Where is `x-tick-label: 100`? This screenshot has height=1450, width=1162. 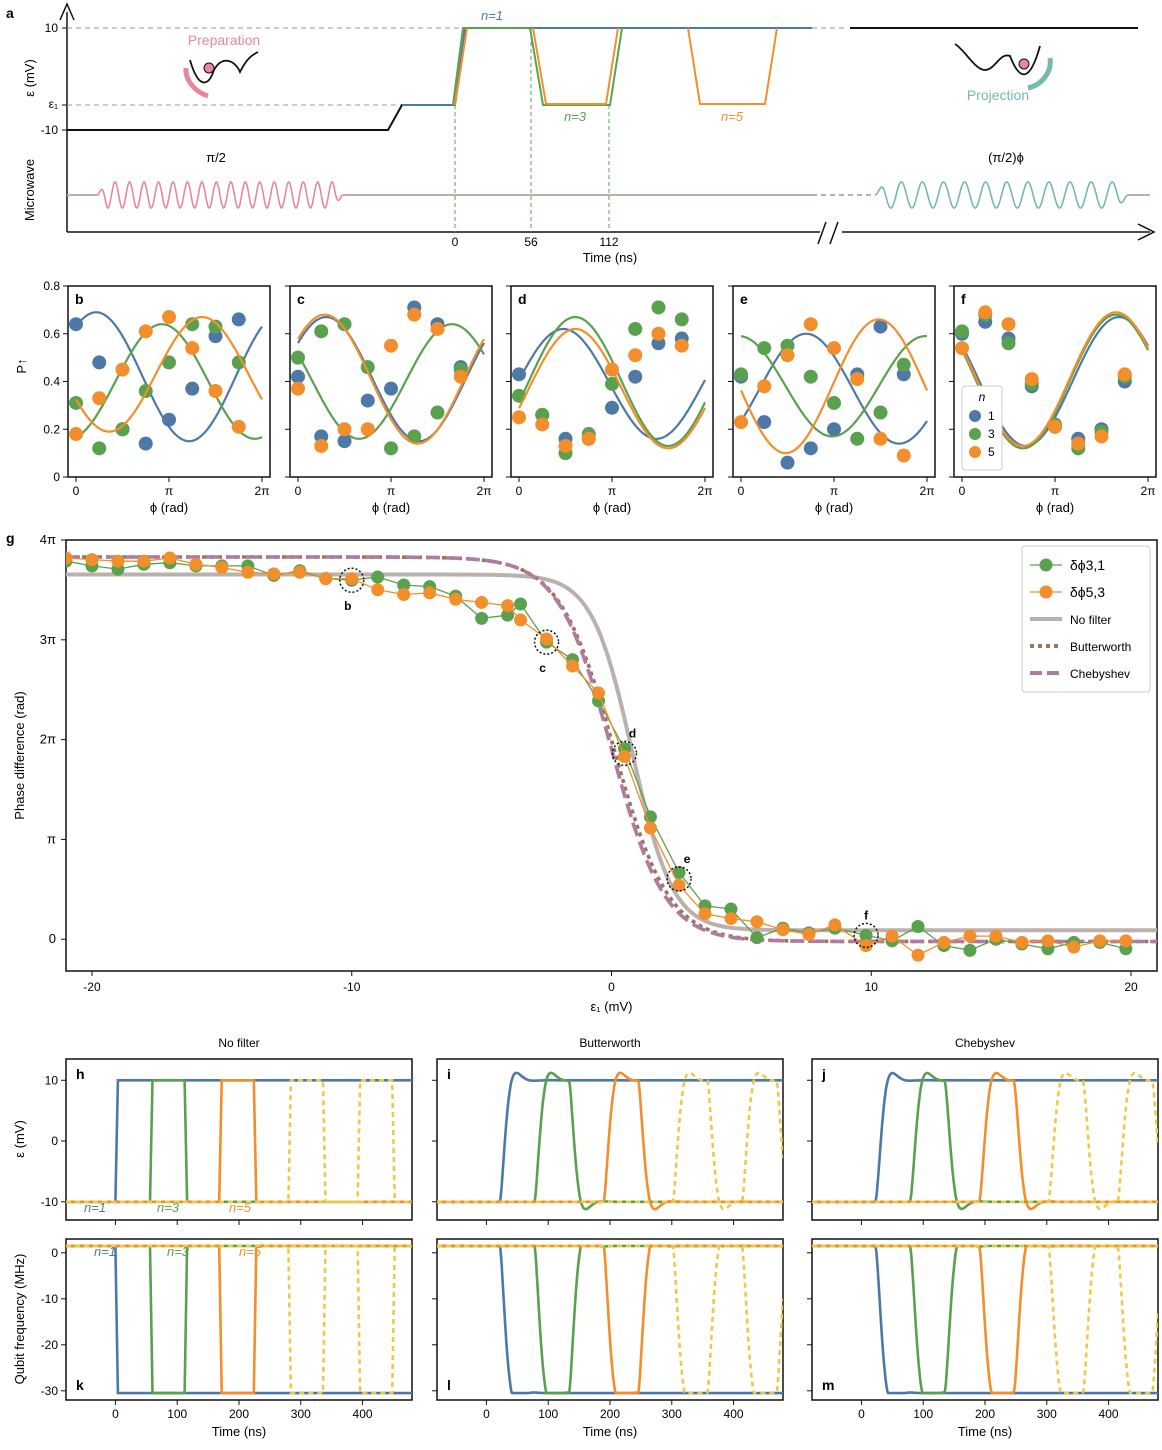
x-tick-label: 100 is located at coordinates (548, 1414).